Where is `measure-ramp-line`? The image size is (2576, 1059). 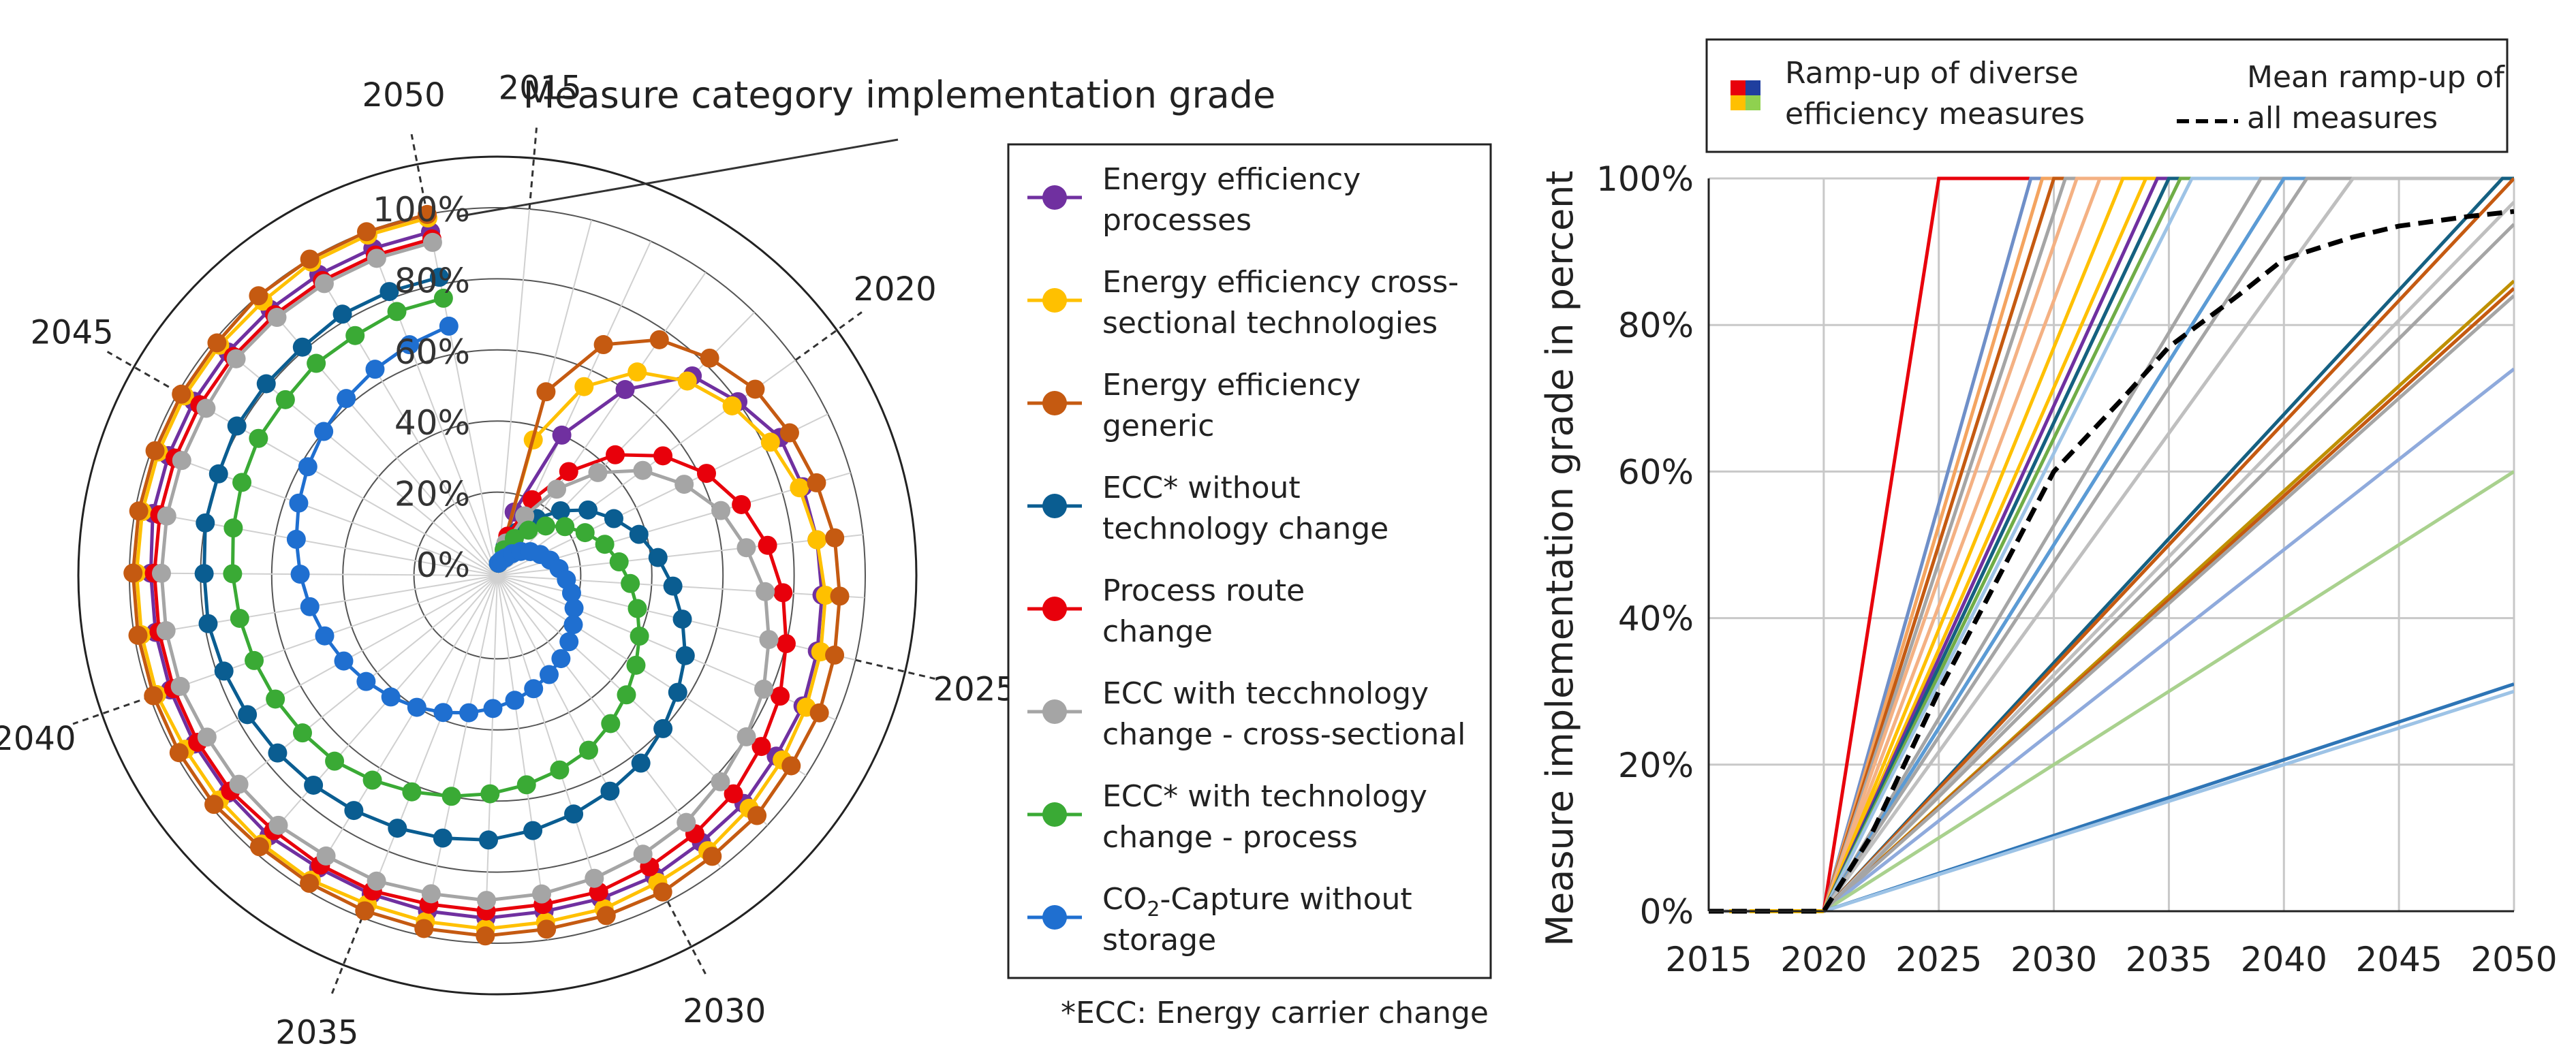 measure-ramp-line is located at coordinates (2111, 691).